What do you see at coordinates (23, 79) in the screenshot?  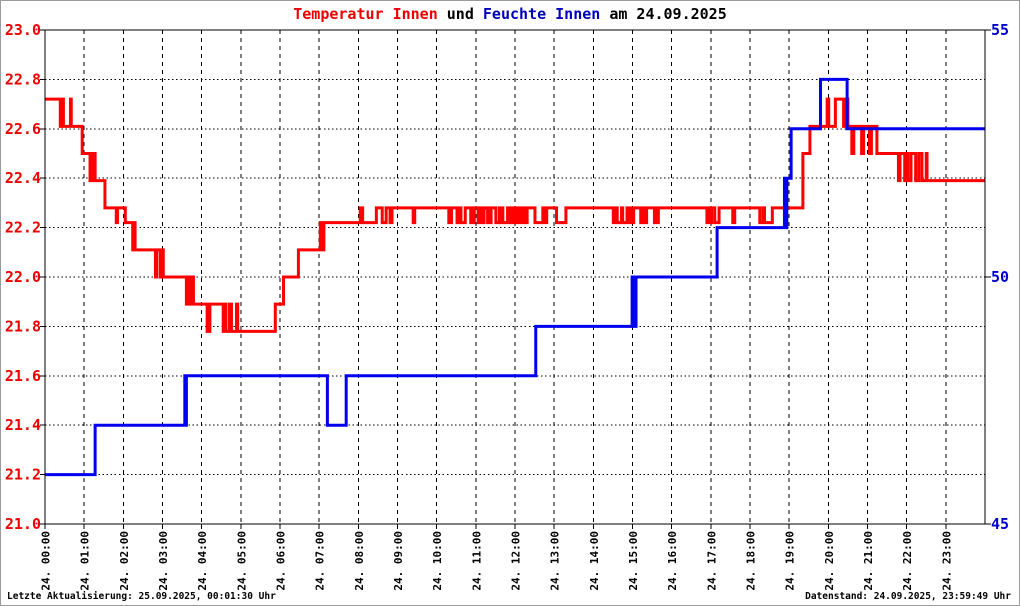 I see `y-axis-left-label: 22.8` at bounding box center [23, 79].